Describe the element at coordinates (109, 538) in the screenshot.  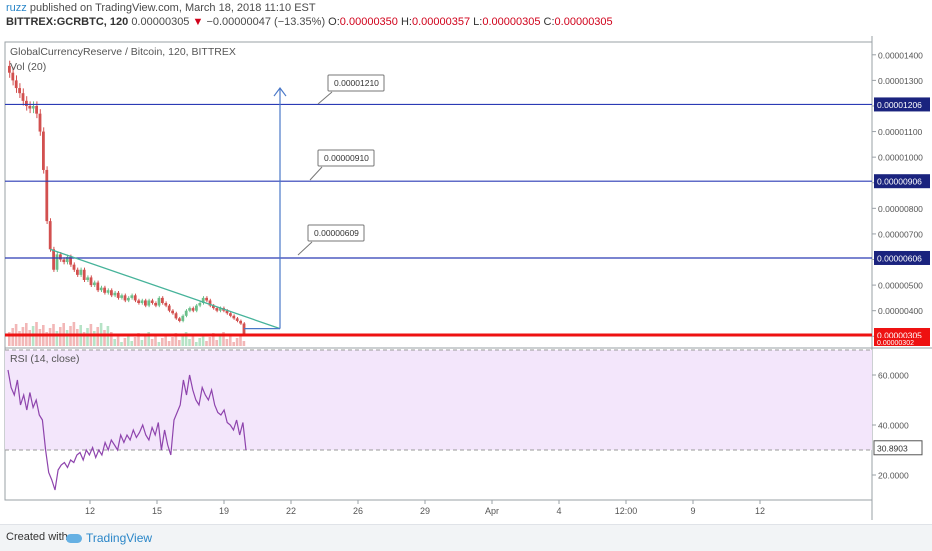
I see `tradingview-logo: TradingView` at that location.